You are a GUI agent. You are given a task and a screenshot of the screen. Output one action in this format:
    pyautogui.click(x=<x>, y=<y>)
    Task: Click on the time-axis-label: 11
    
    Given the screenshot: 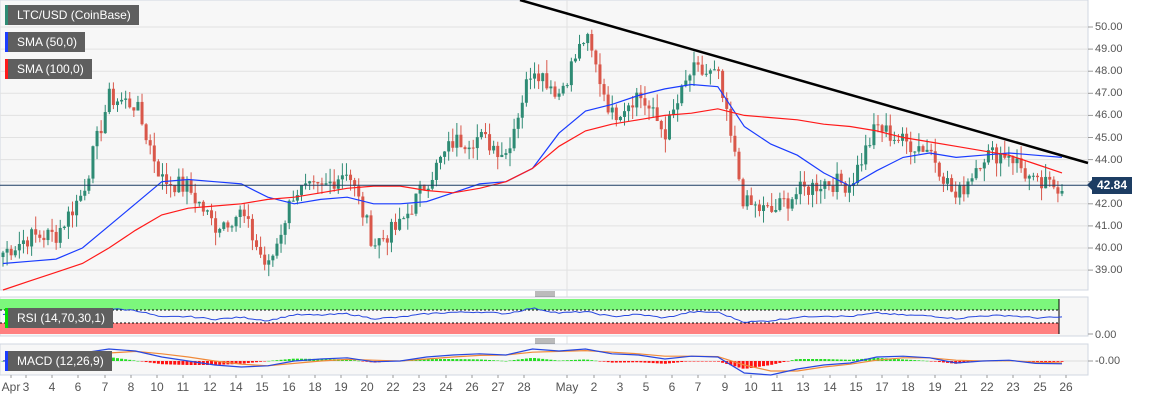 What is the action you would take?
    pyautogui.click(x=183, y=387)
    